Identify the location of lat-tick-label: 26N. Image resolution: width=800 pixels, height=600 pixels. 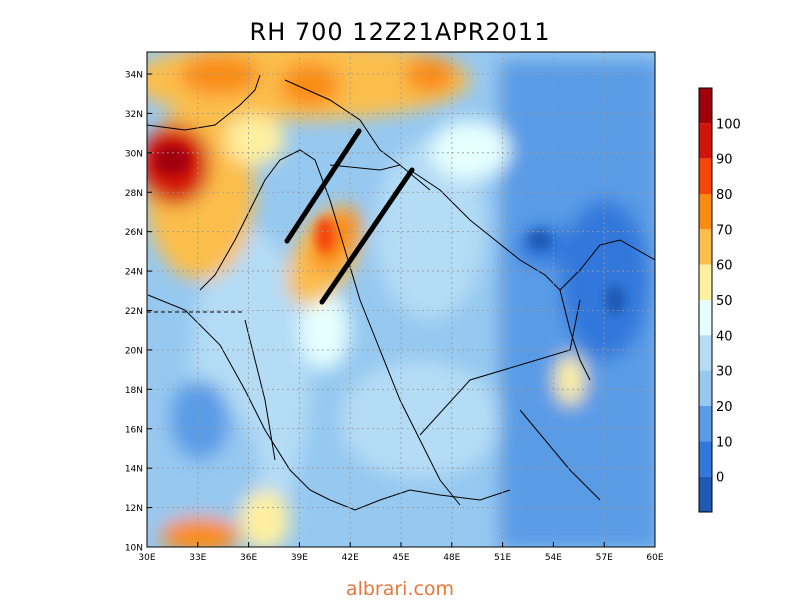
(134, 233).